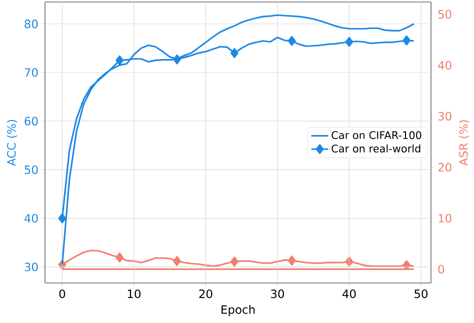 The height and width of the screenshot is (323, 474). Describe the element at coordinates (445, 14) in the screenshot. I see `y2-tick-label: 50` at that location.